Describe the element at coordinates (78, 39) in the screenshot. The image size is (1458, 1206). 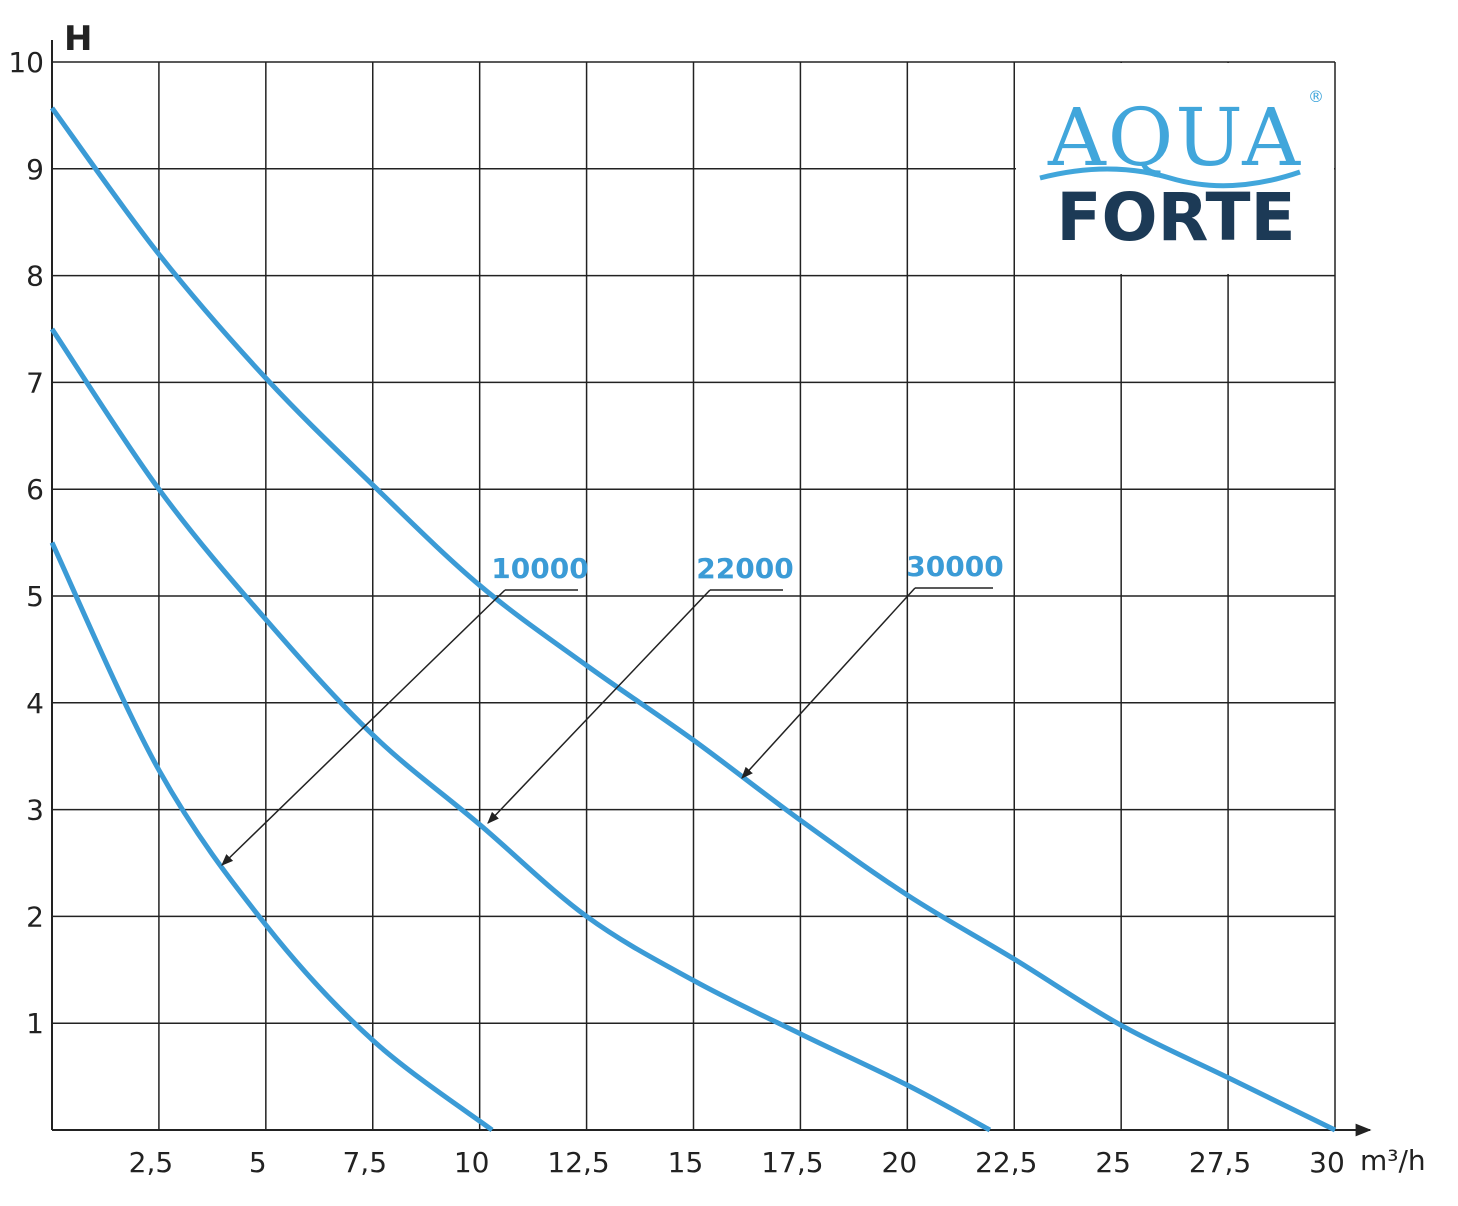
I see `y-axis-label: H` at that location.